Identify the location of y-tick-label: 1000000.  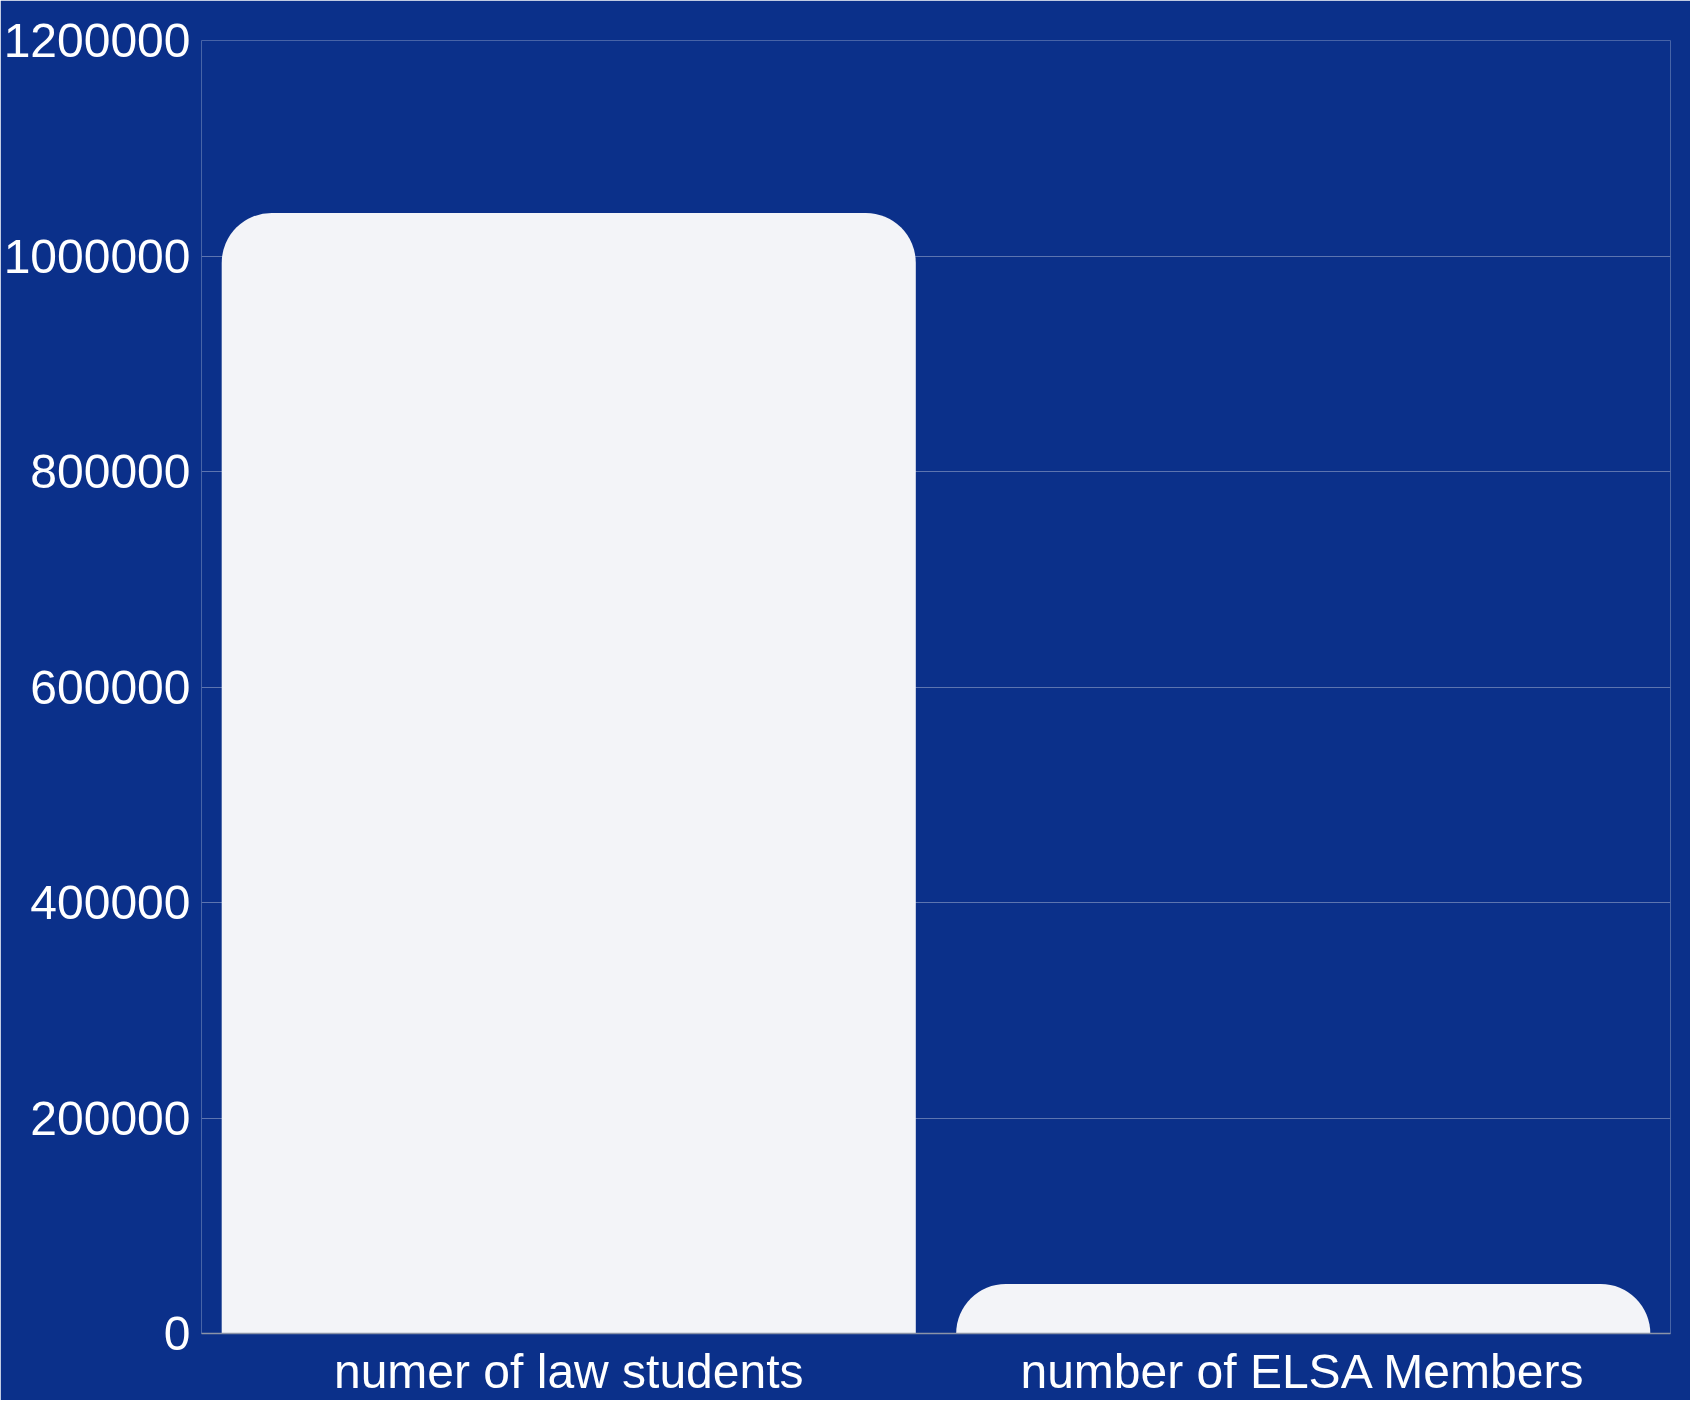
(97, 256).